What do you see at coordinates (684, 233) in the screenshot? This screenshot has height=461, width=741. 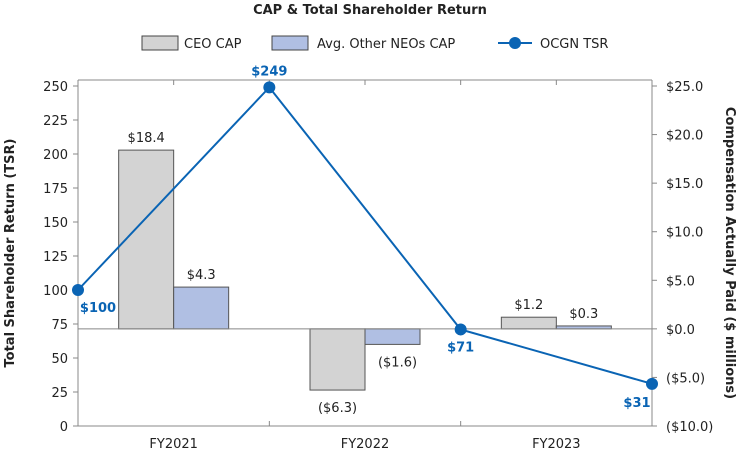 I see `right-tick-label: $10.0` at bounding box center [684, 233].